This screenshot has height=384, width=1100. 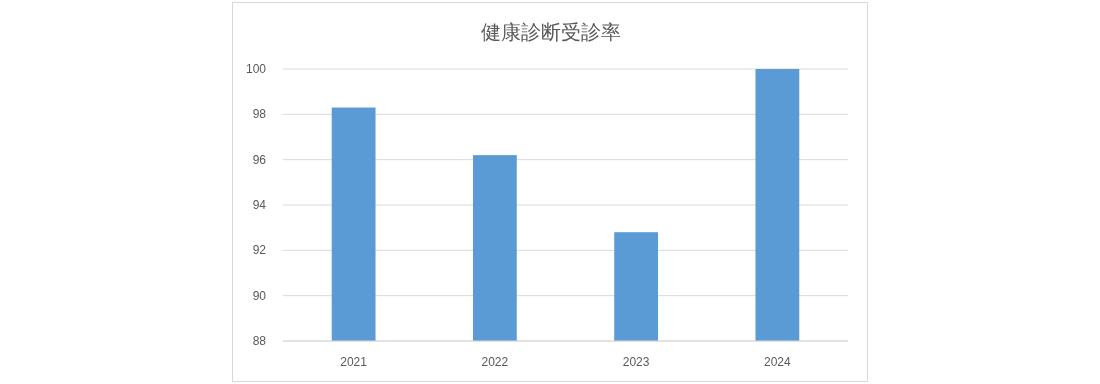 What do you see at coordinates (550, 32) in the screenshot?
I see `chart-title: 健康診断受診率` at bounding box center [550, 32].